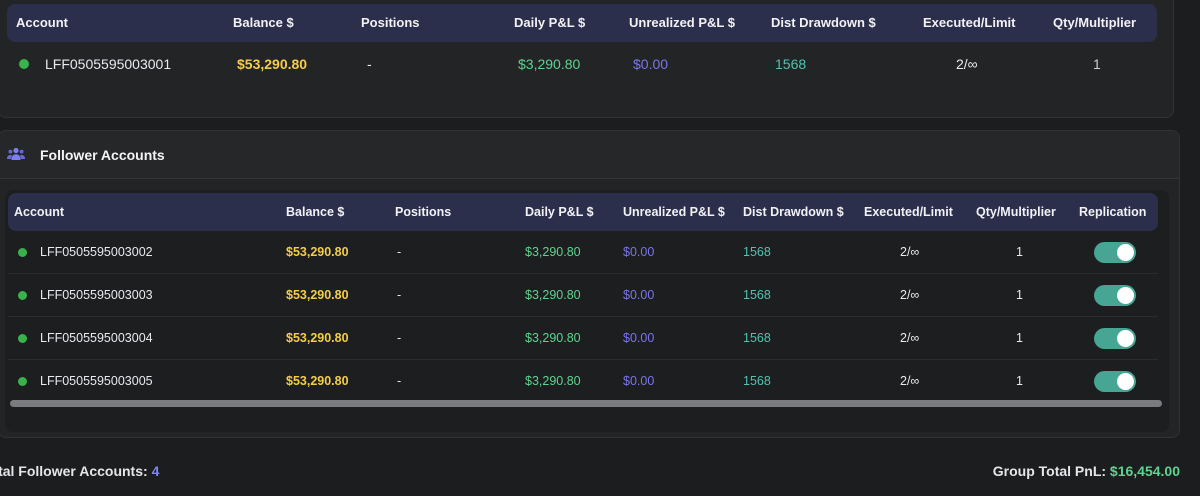 This screenshot has width=1200, height=496. I want to click on group-total-pnl: Group Total PnL: $16,454.00, so click(1086, 471).